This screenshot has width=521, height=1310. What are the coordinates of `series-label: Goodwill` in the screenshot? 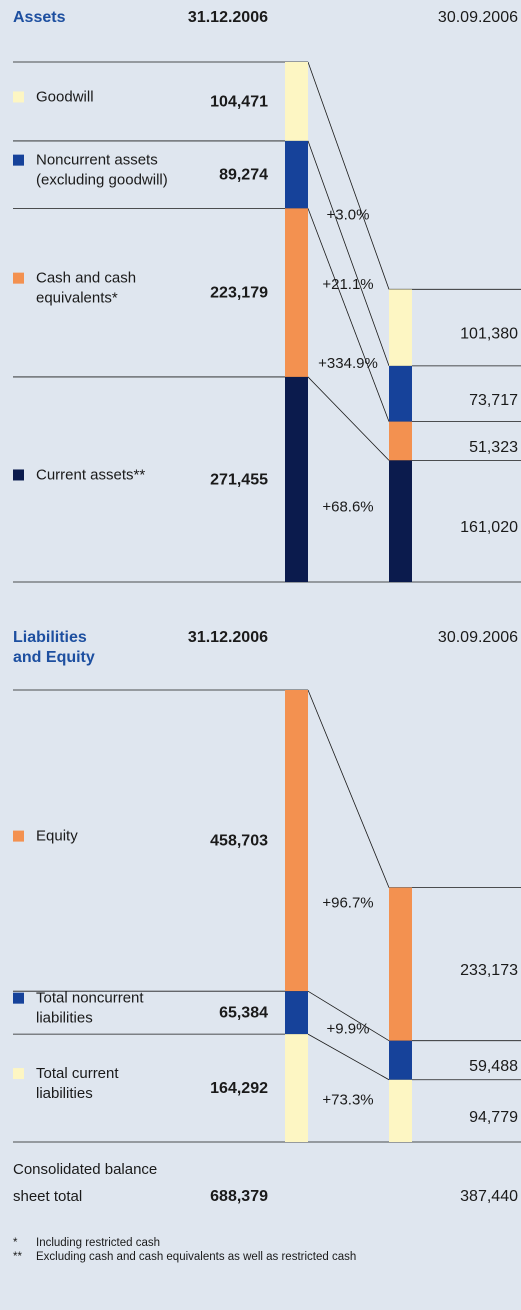 It's located at (65, 96).